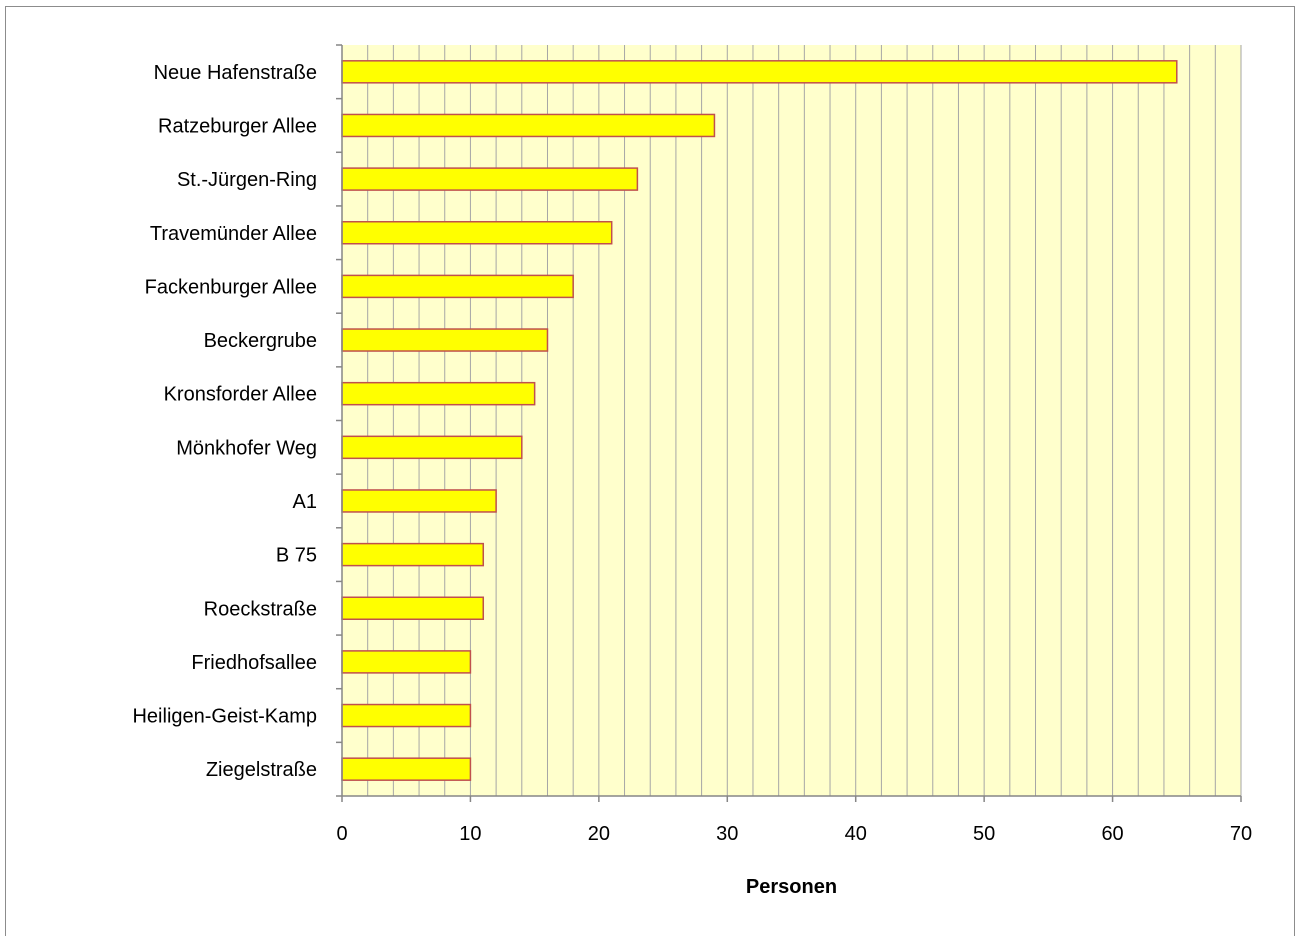 The image size is (1300, 936). I want to click on category-label: Neue Hafenstraße, so click(235, 73).